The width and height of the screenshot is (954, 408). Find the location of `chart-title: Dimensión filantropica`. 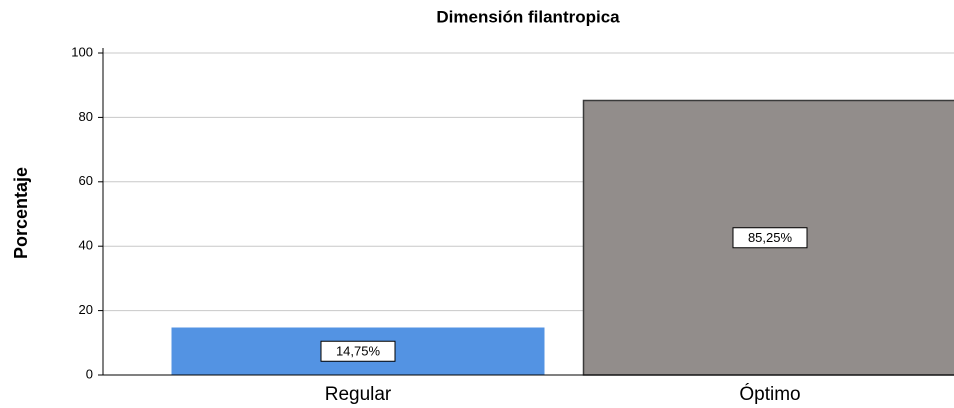

chart-title: Dimensión filantropica is located at coordinates (528, 16).